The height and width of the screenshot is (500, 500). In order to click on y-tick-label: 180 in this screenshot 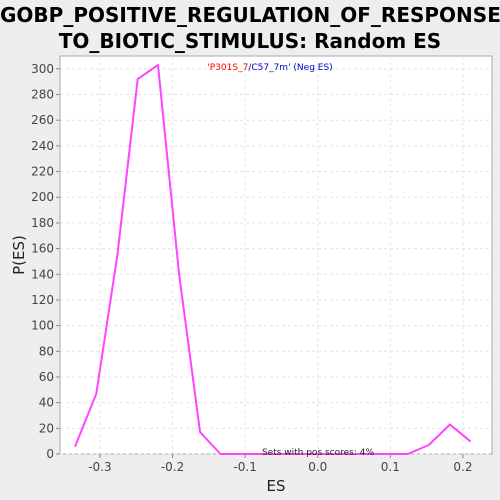, I will do `click(42, 223)`.